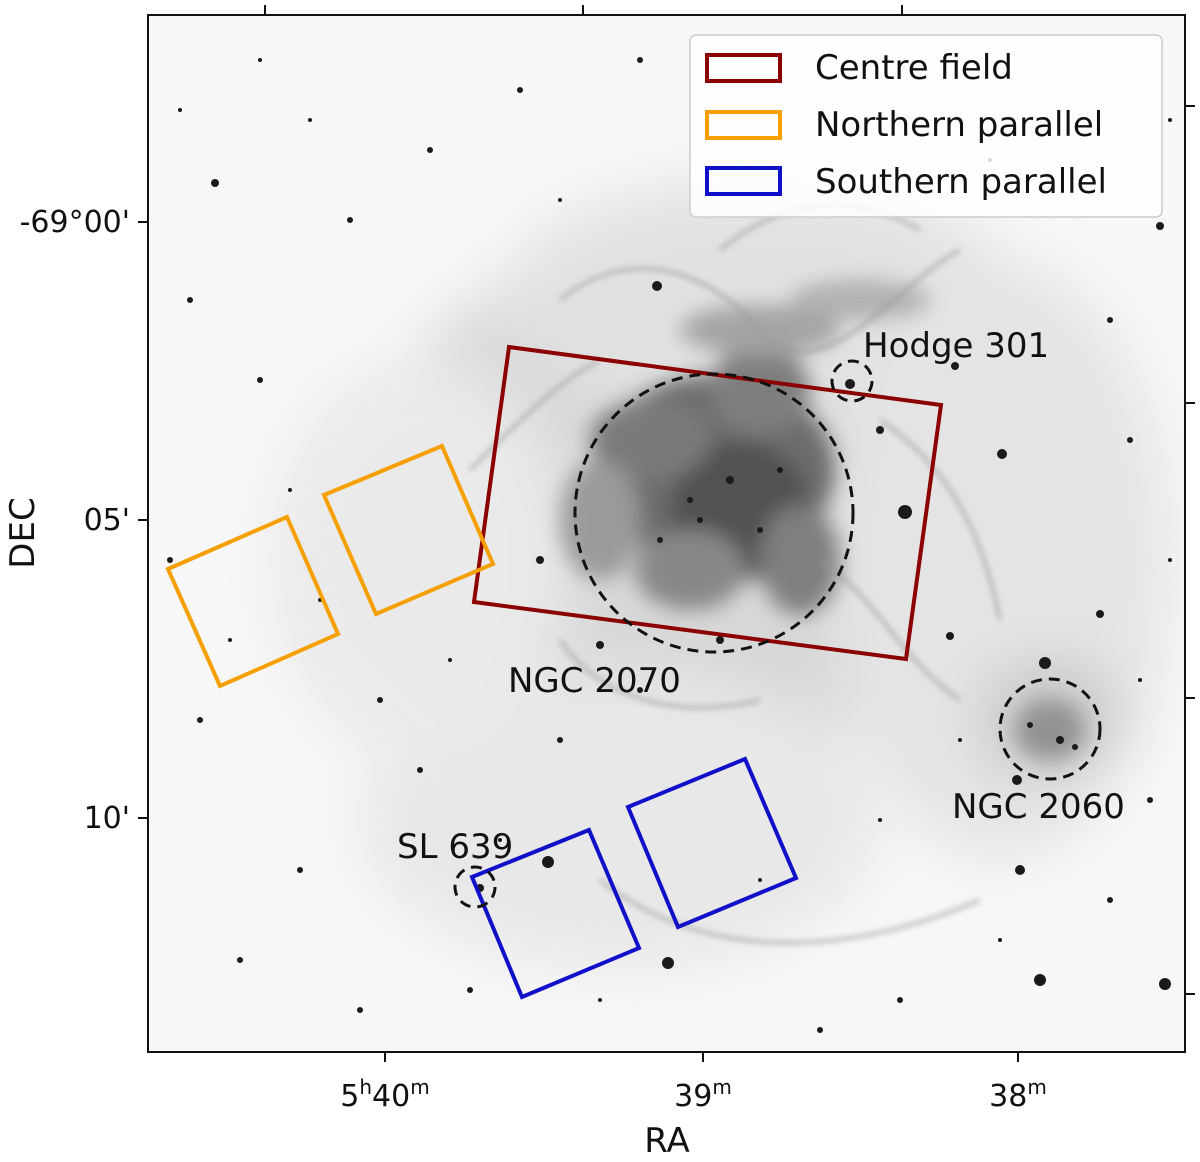  I want to click on legend-label-southern: Southern parallel, so click(961, 182).